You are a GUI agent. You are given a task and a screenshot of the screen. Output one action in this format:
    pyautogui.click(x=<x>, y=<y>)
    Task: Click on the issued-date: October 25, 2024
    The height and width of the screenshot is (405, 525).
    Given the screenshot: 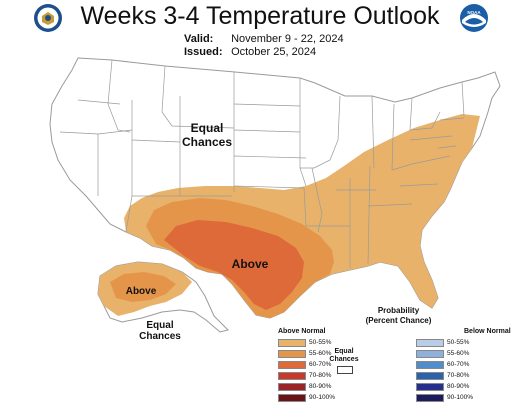 What is the action you would take?
    pyautogui.click(x=274, y=52)
    